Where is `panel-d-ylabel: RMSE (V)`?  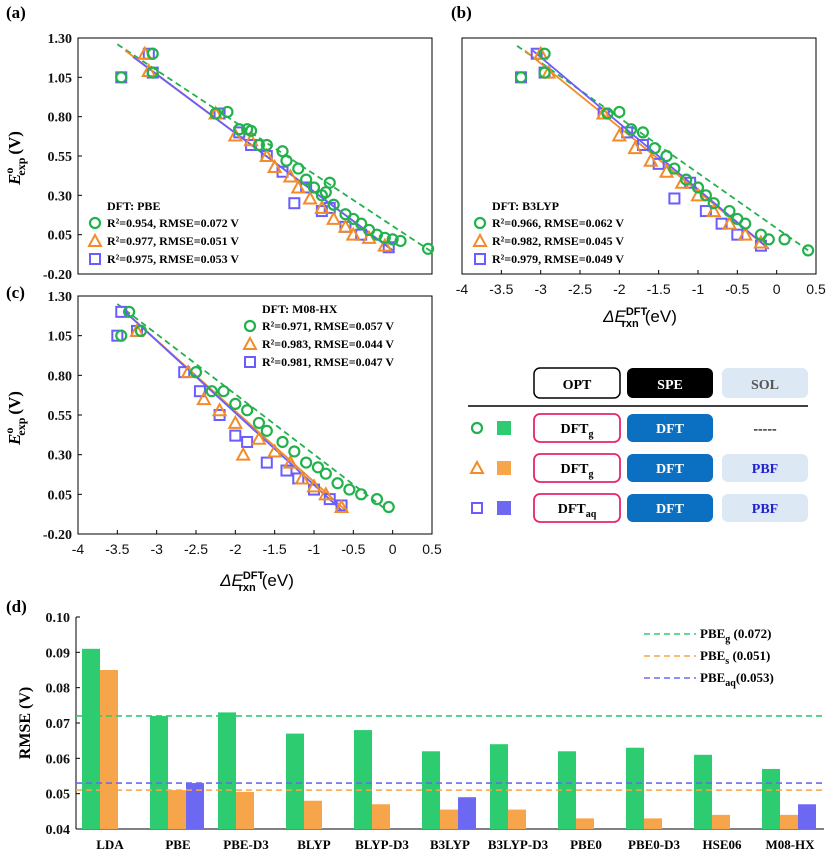
panel-d-ylabel: RMSE (V) is located at coordinates (25, 723).